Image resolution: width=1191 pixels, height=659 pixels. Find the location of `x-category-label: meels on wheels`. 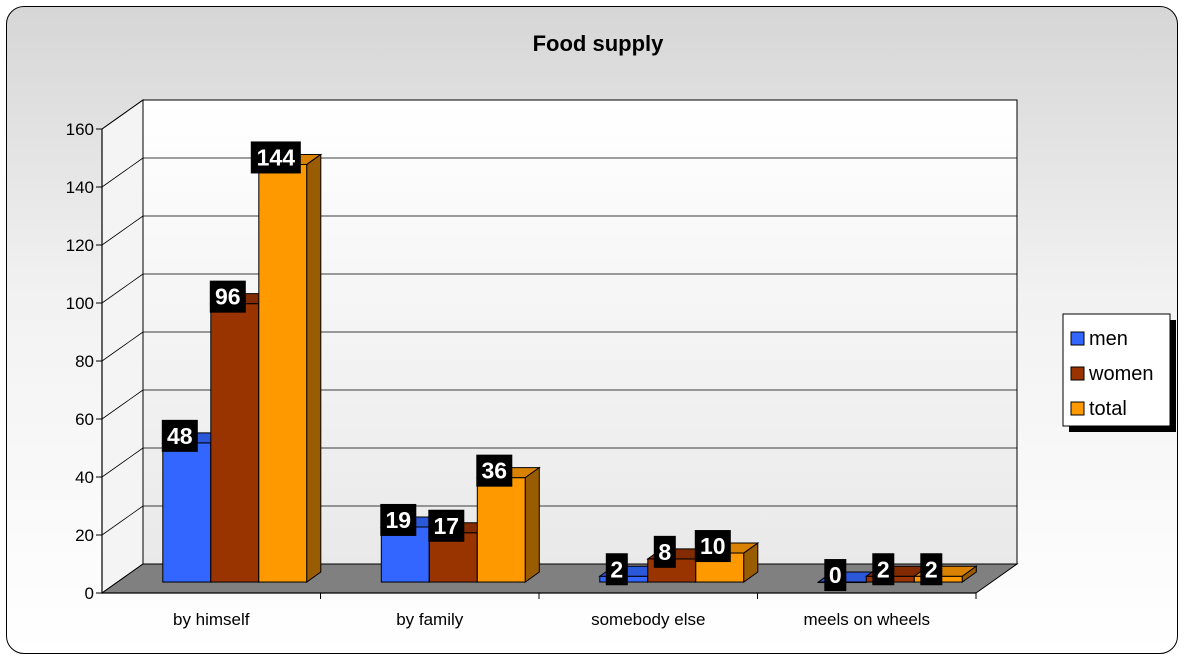

x-category-label: meels on wheels is located at coordinates (866, 619).